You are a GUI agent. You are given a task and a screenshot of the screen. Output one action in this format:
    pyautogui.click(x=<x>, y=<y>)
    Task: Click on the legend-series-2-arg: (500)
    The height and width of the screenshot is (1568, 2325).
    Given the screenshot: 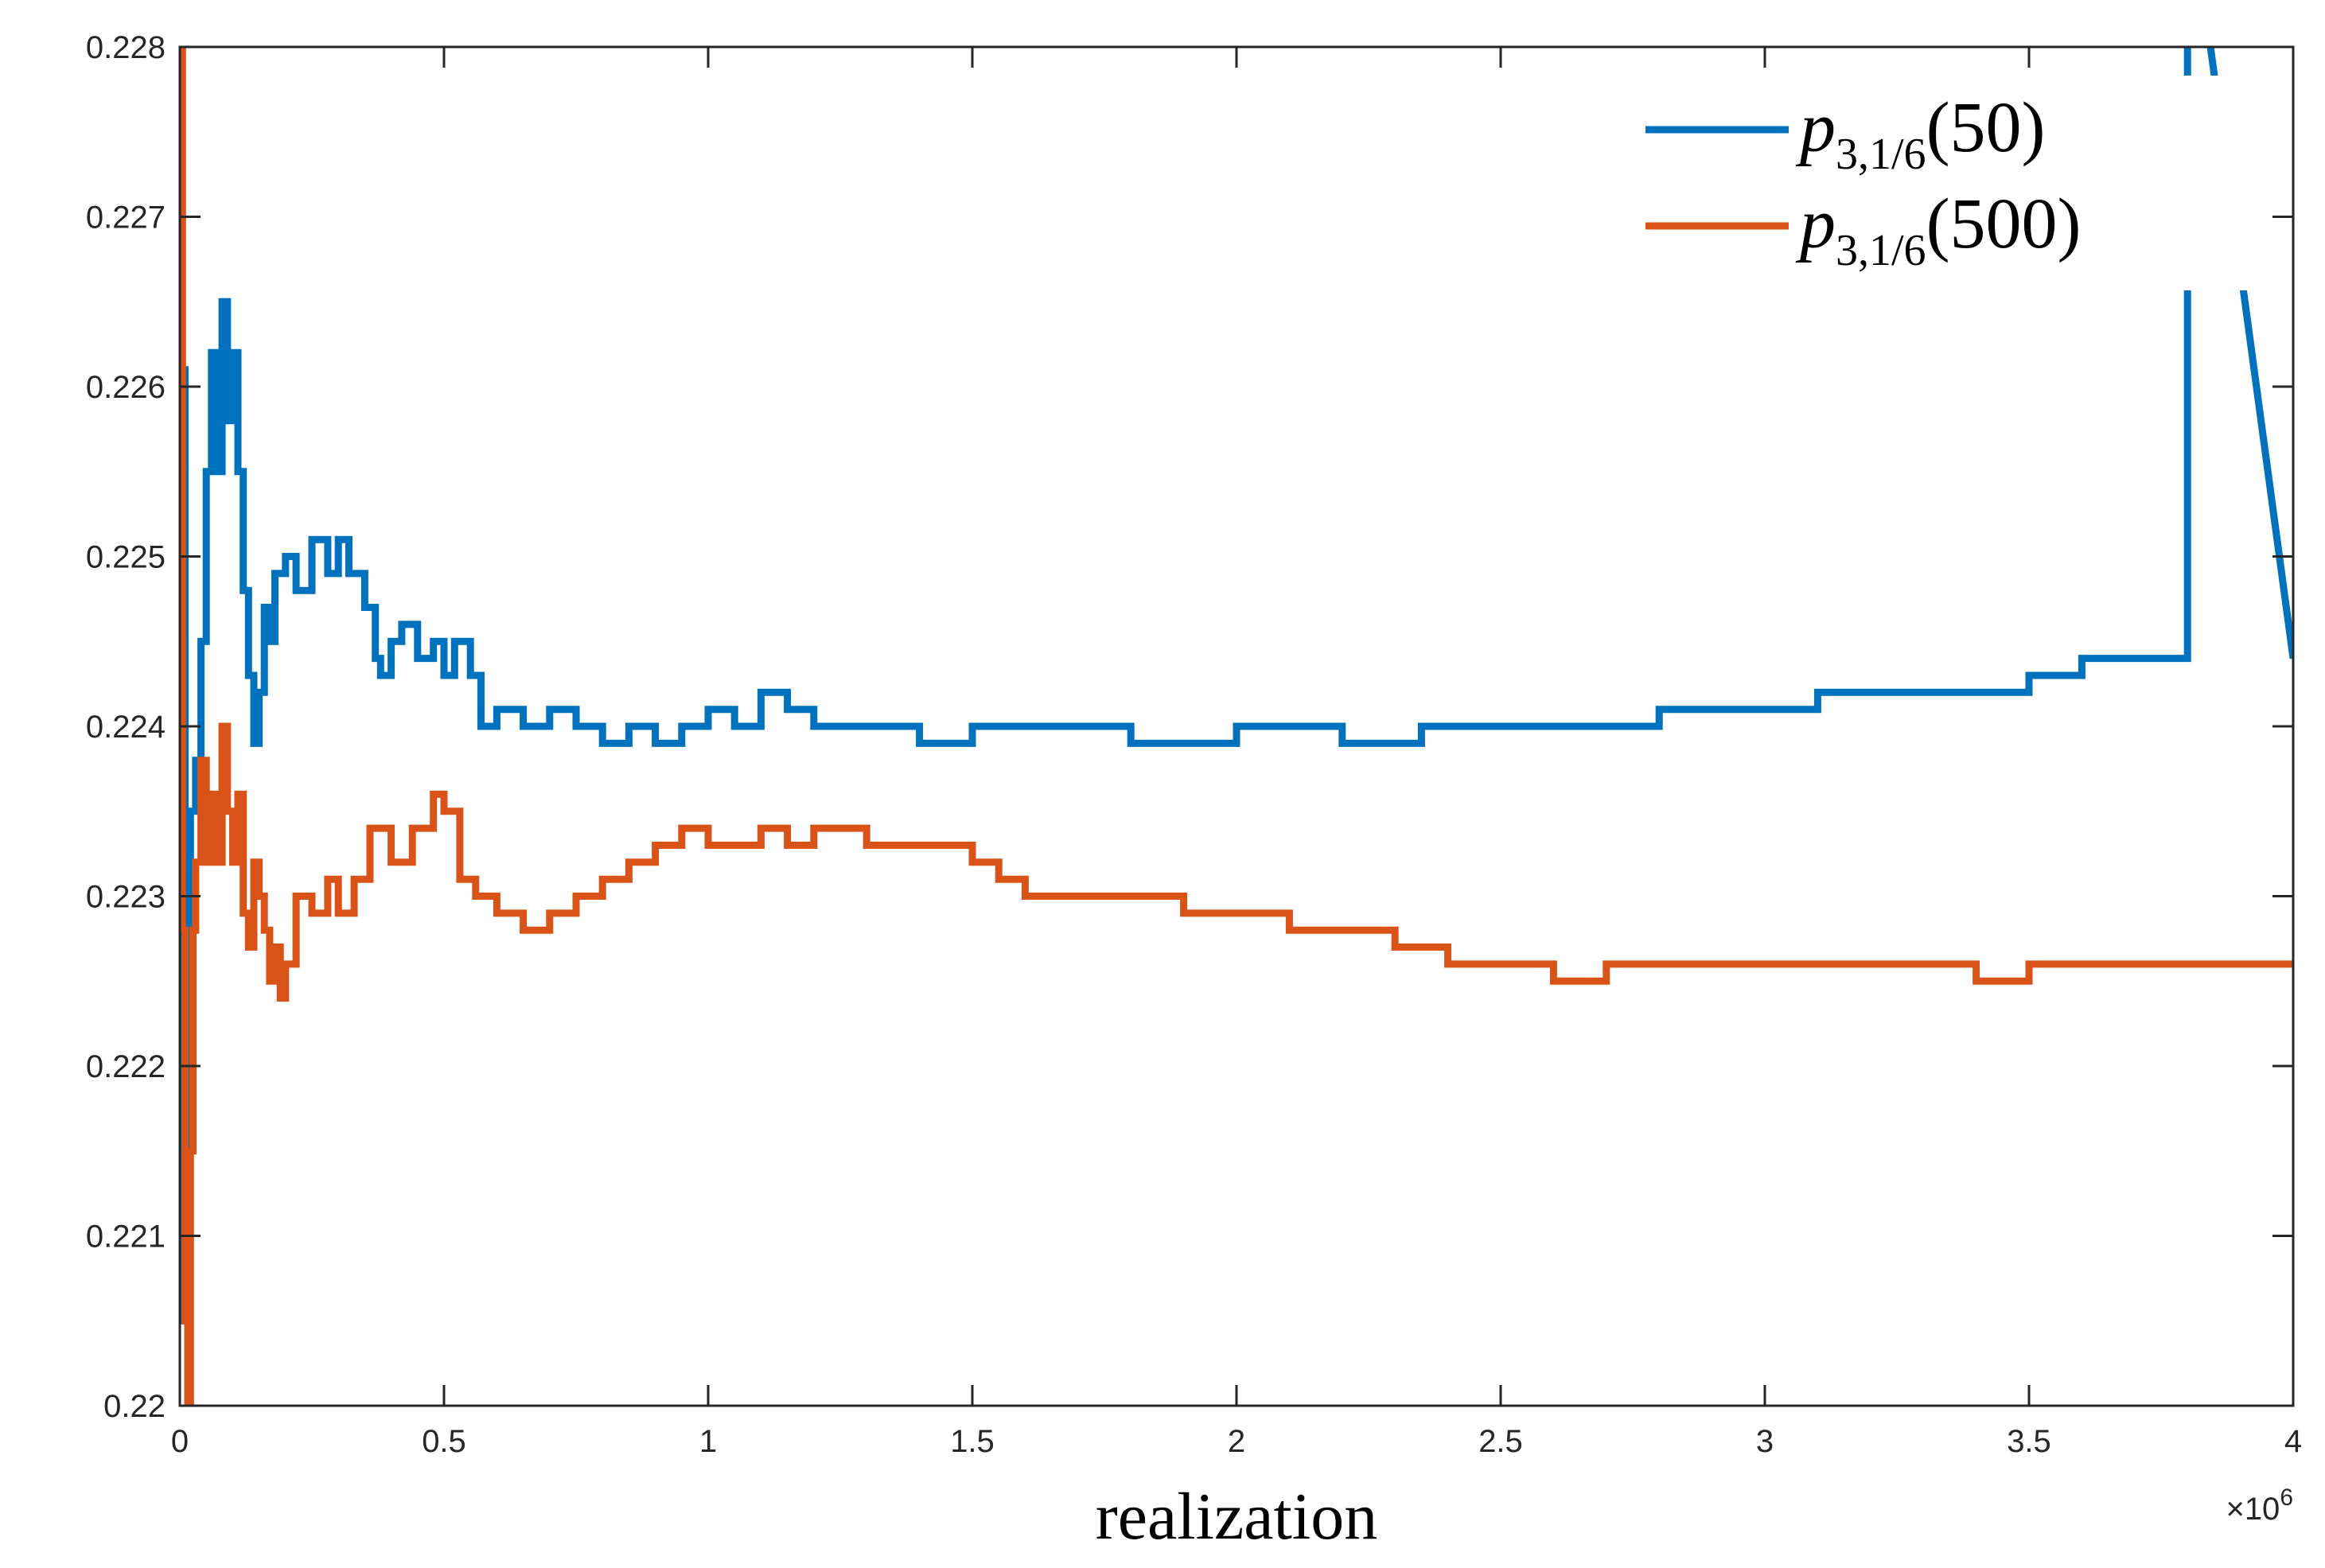 What is the action you would take?
    pyautogui.click(x=2004, y=224)
    